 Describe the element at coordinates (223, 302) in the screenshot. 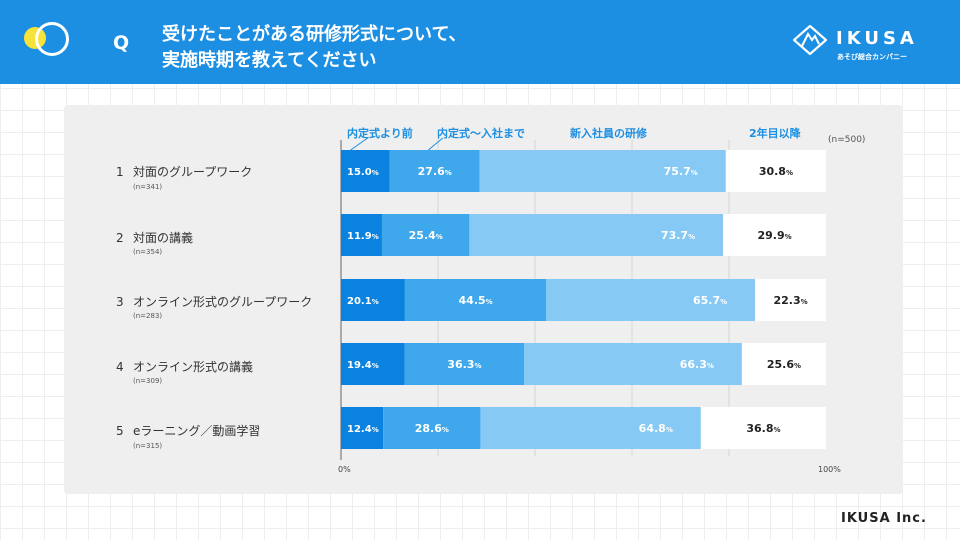

I see `category-name: オンライン形式のグループワーク` at that location.